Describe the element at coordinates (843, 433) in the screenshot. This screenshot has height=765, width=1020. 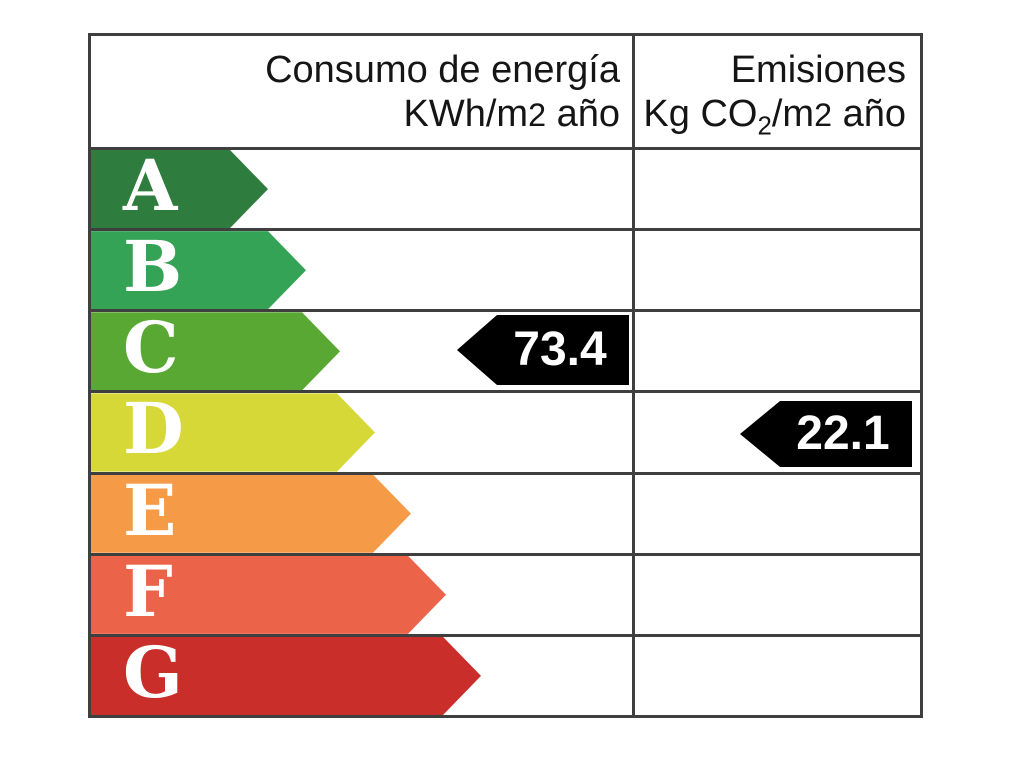
I see `emissions-value: 22.1` at that location.